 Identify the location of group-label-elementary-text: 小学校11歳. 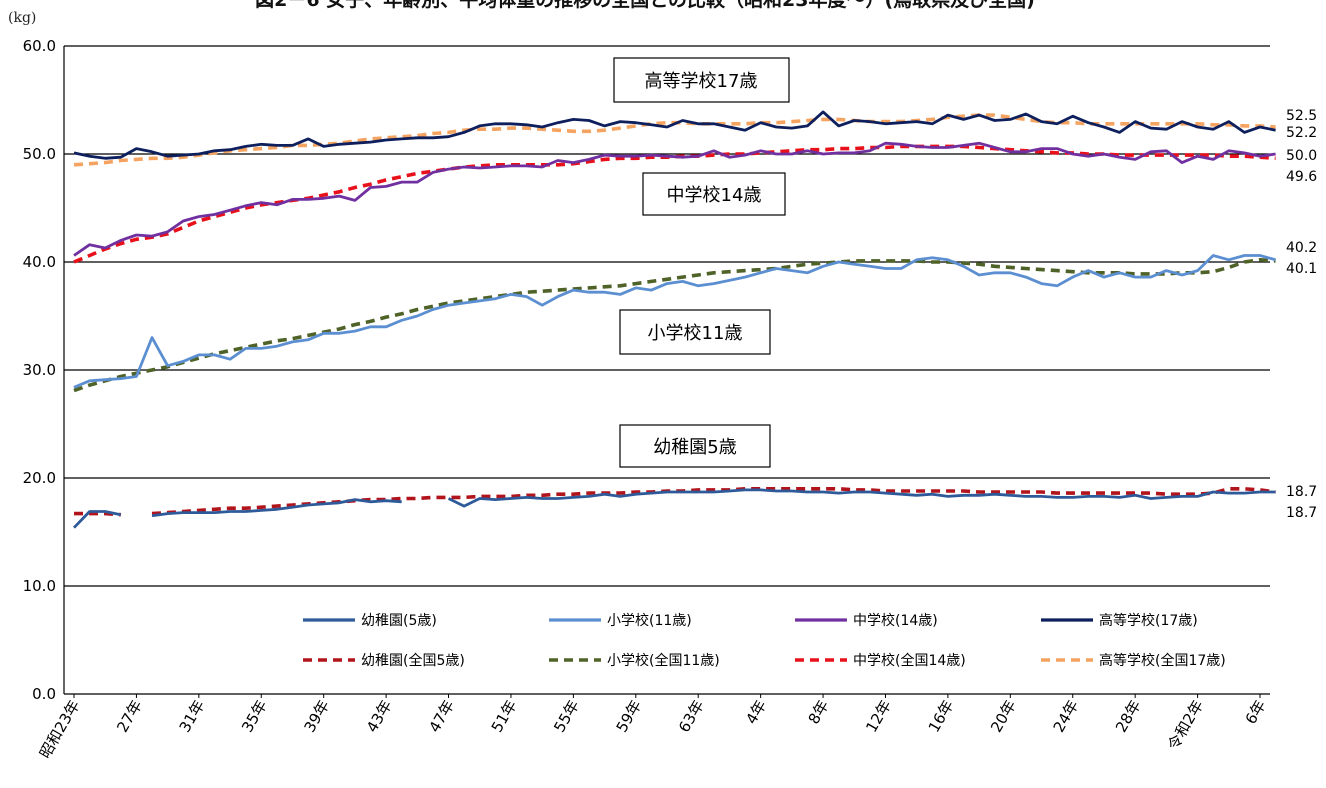
(695, 333).